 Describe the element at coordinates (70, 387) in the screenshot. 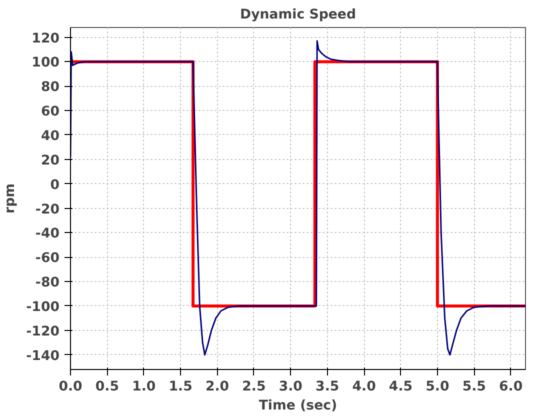

I see `x-tick-label: 0.0` at that location.